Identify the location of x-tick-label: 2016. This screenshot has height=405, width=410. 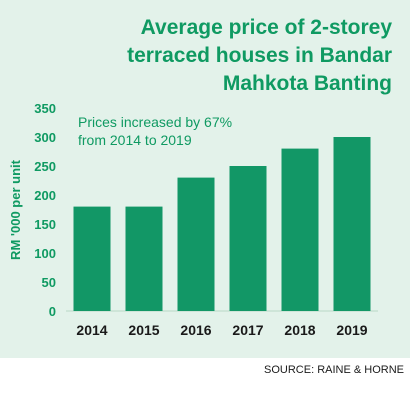
(195, 330).